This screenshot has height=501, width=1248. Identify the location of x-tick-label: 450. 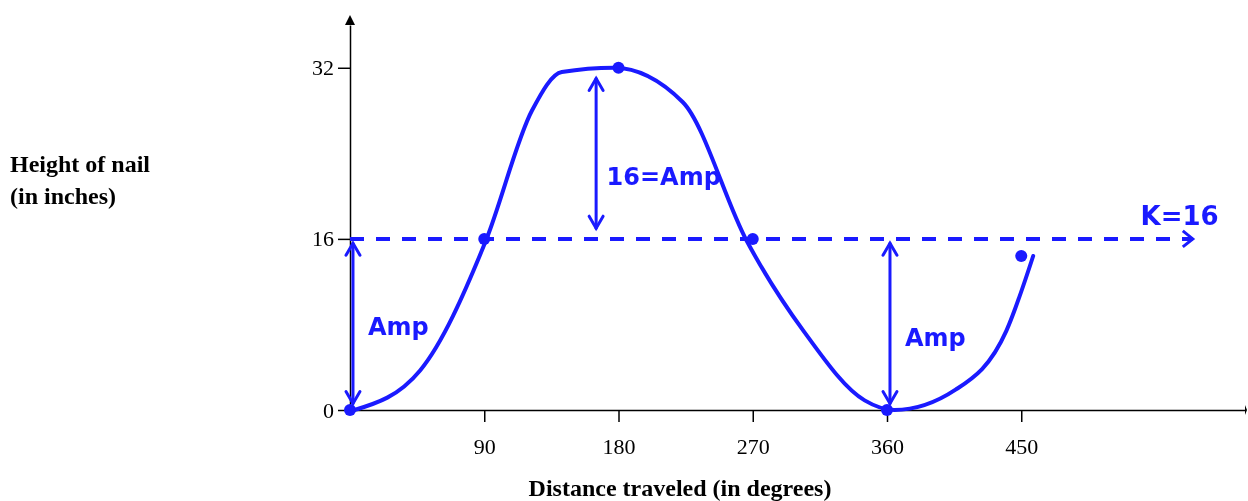
(1022, 446).